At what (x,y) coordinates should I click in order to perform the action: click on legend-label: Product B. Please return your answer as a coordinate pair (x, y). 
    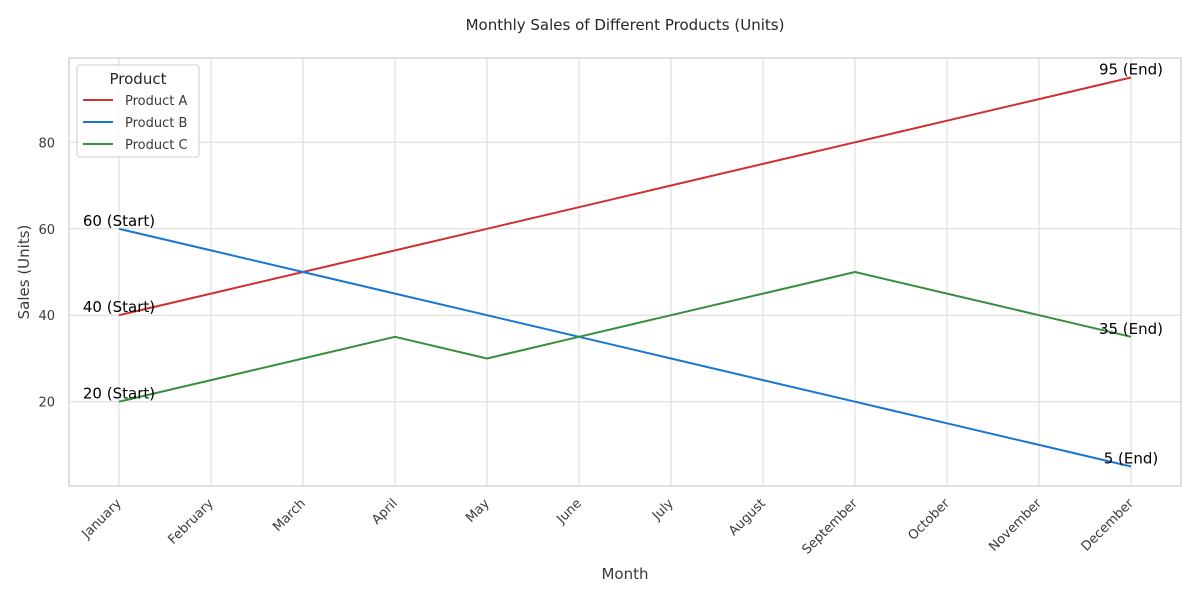
    Looking at the image, I should click on (156, 123).